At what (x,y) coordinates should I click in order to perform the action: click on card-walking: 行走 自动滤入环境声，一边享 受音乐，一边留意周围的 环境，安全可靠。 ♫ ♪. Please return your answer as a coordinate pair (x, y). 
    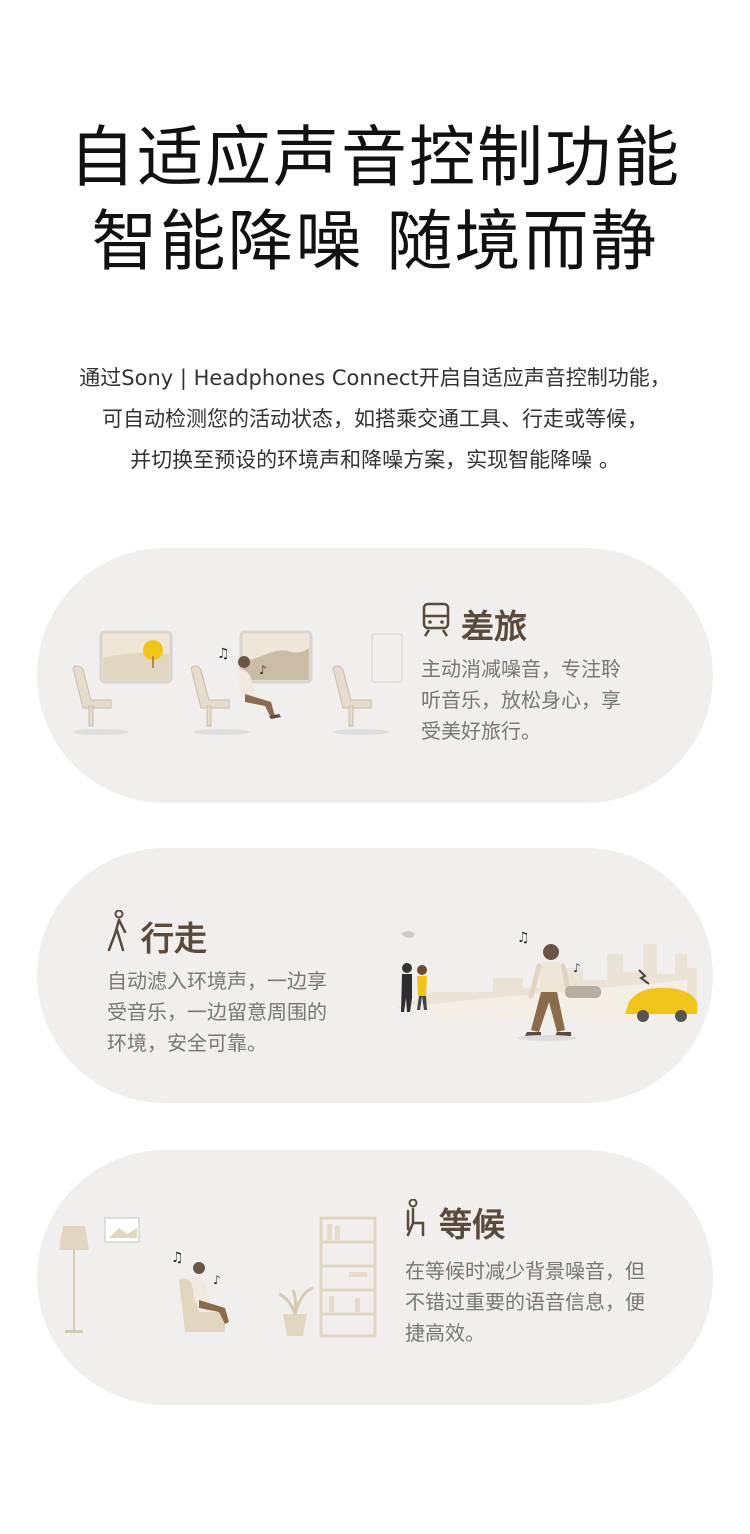
    Looking at the image, I should click on (375, 975).